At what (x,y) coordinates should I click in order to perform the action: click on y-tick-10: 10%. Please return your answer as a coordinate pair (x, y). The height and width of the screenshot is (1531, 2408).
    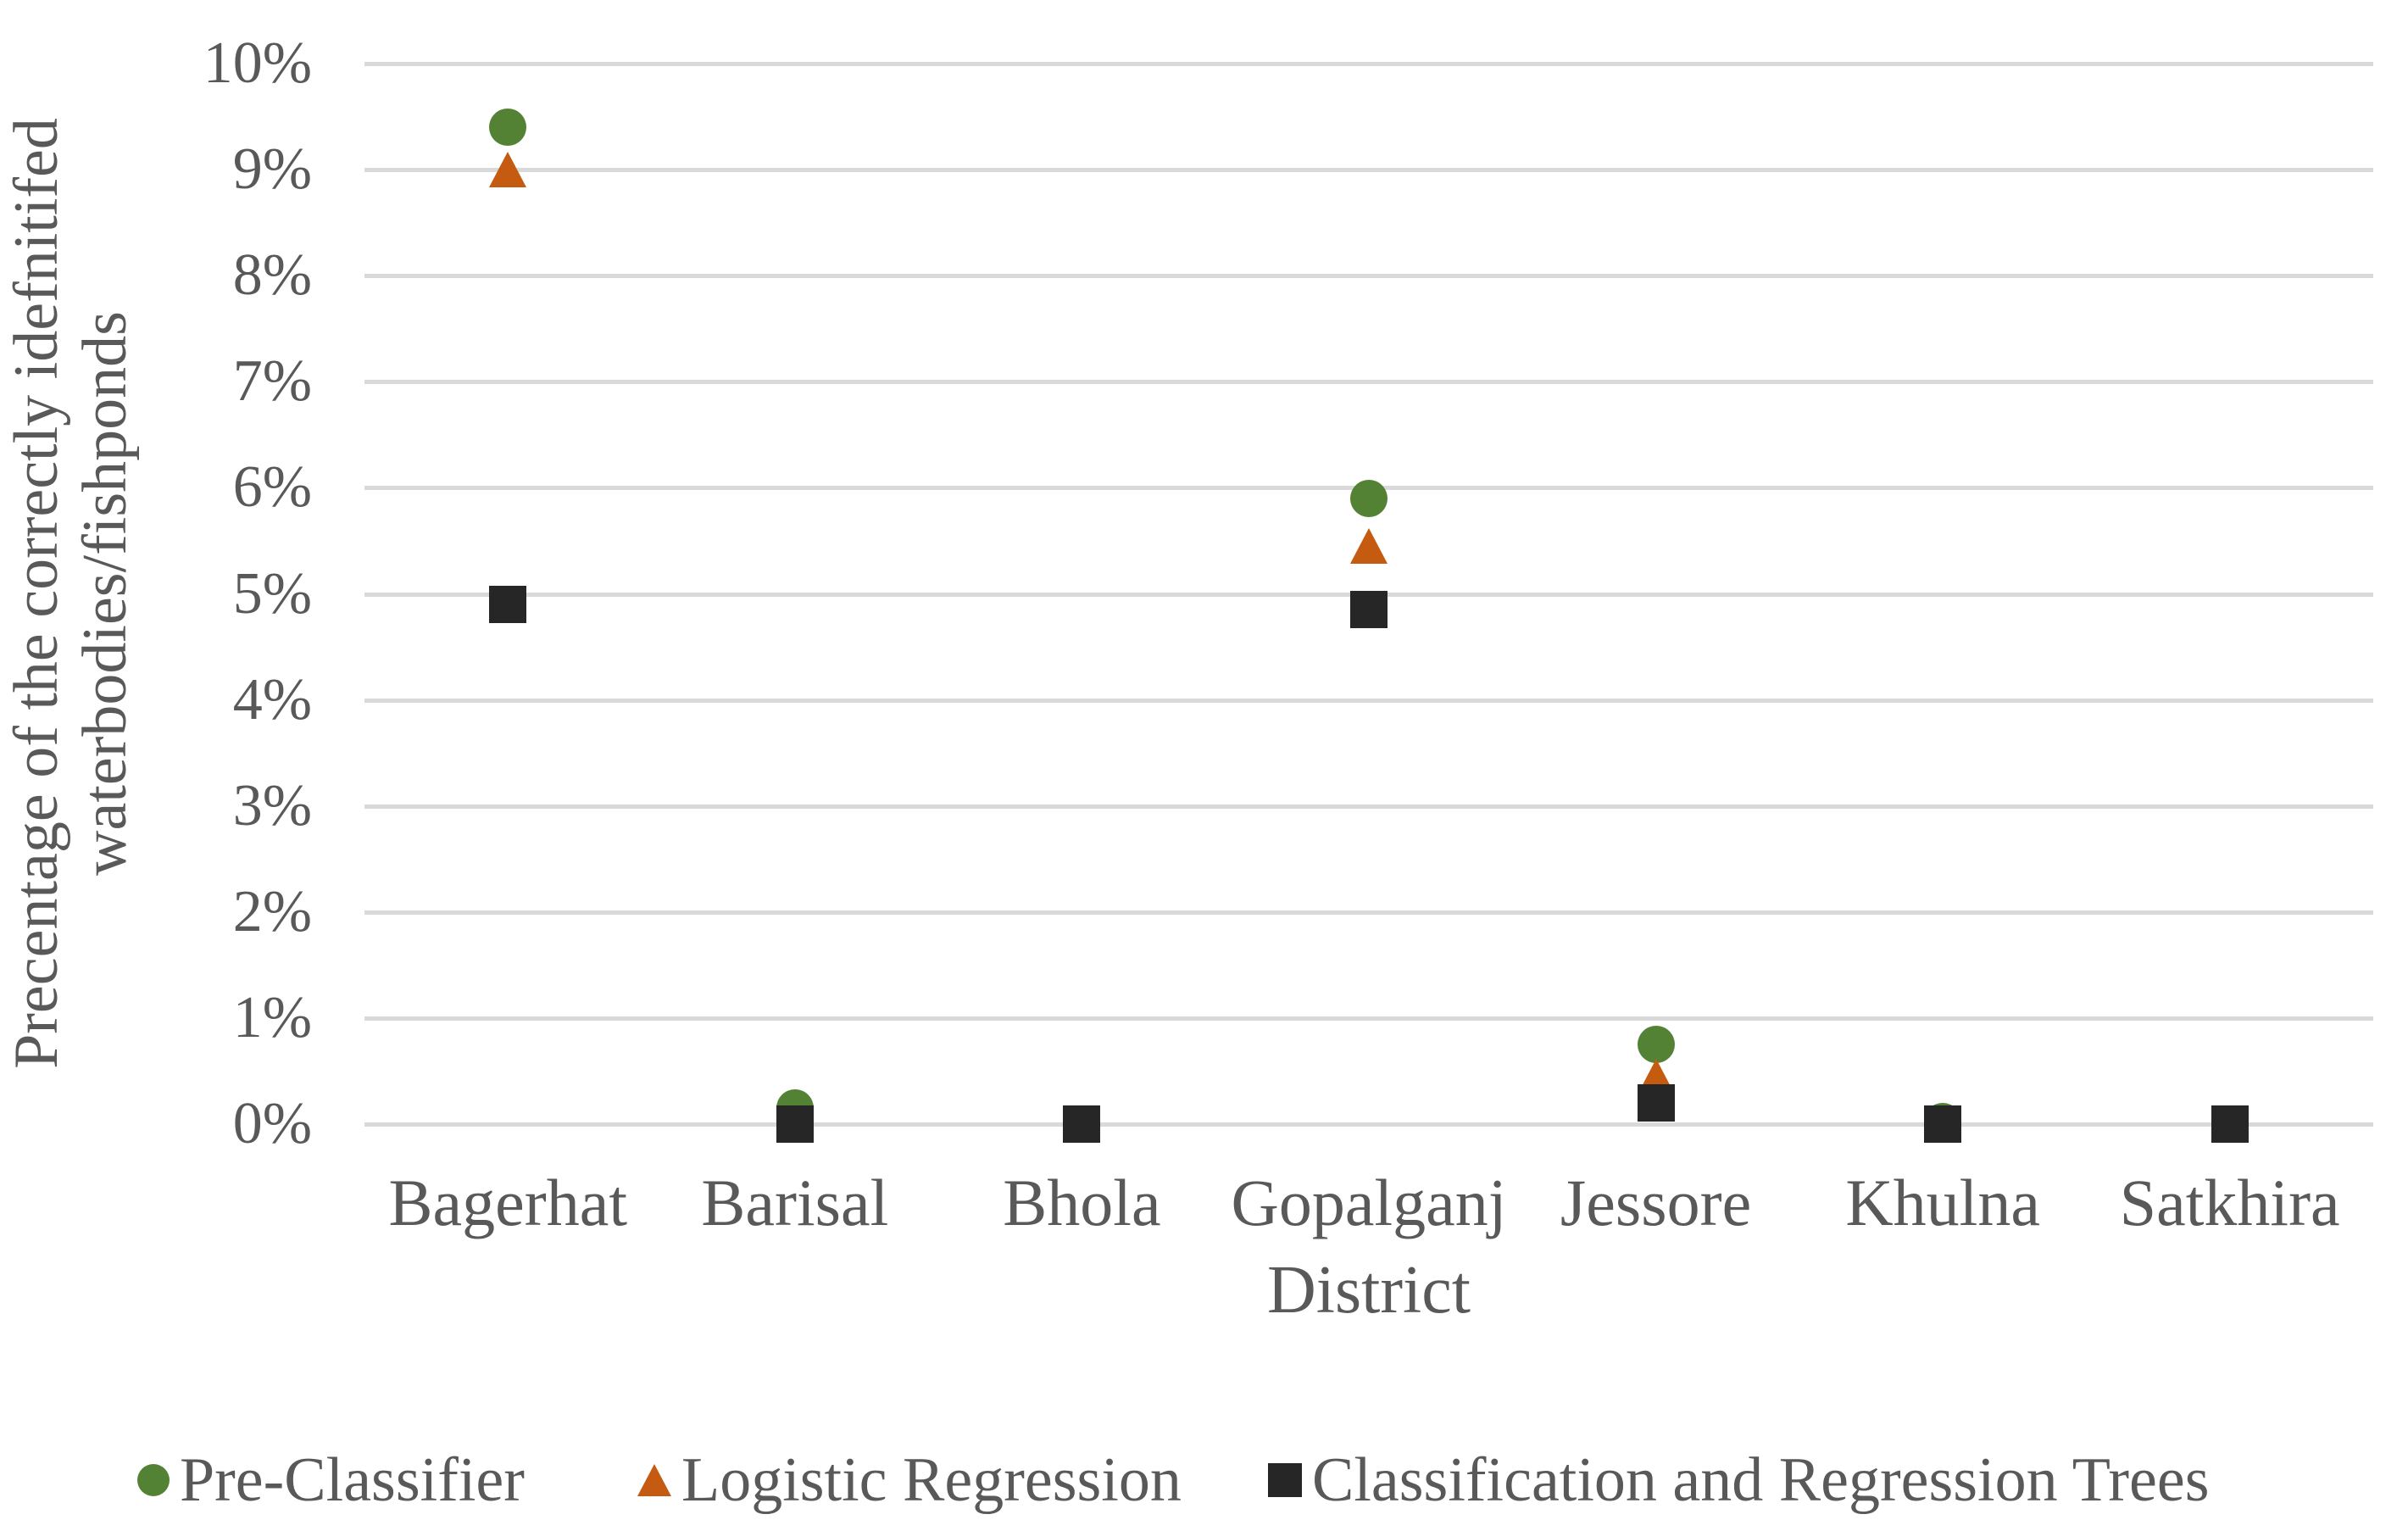
    Looking at the image, I should click on (257, 63).